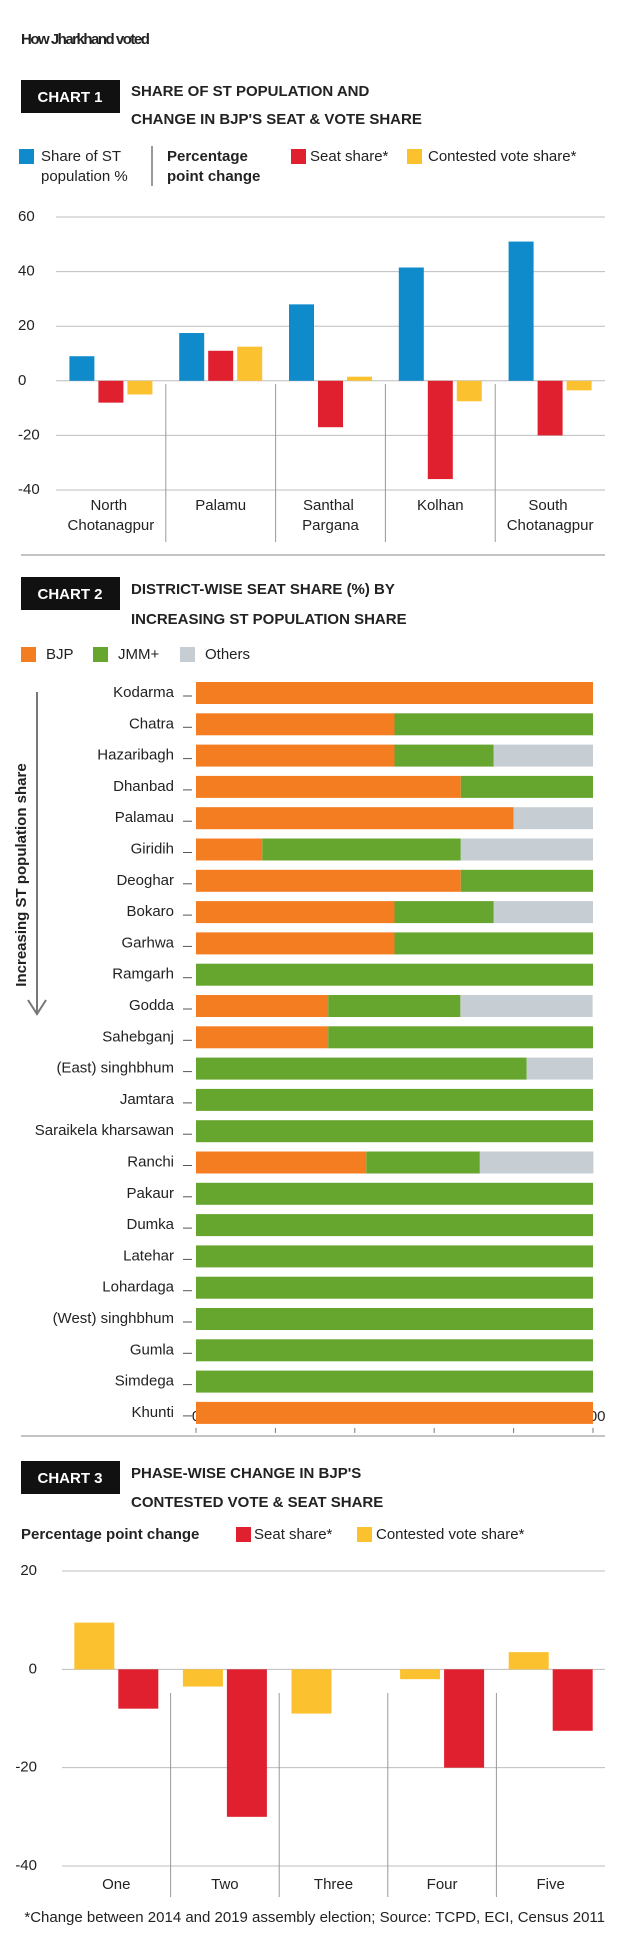 The height and width of the screenshot is (1937, 626). I want to click on legend-label: Contested vote share*, so click(502, 156).